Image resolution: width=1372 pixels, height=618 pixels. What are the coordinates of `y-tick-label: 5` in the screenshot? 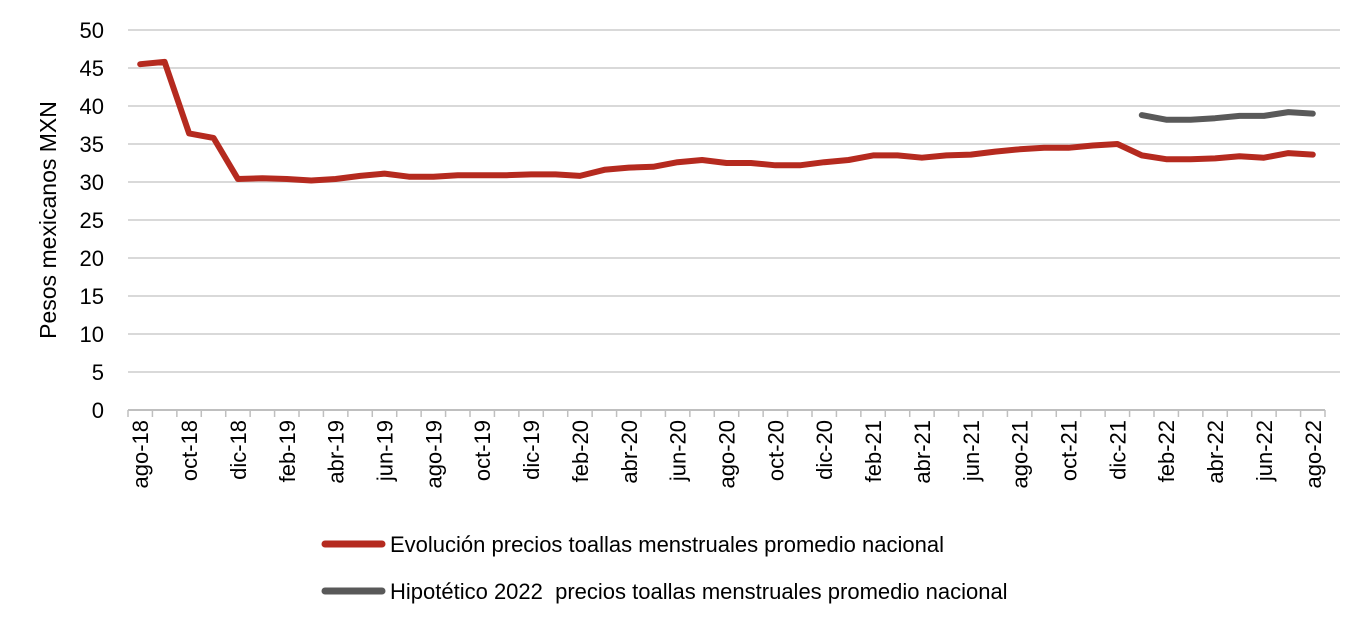 It's located at (98, 372).